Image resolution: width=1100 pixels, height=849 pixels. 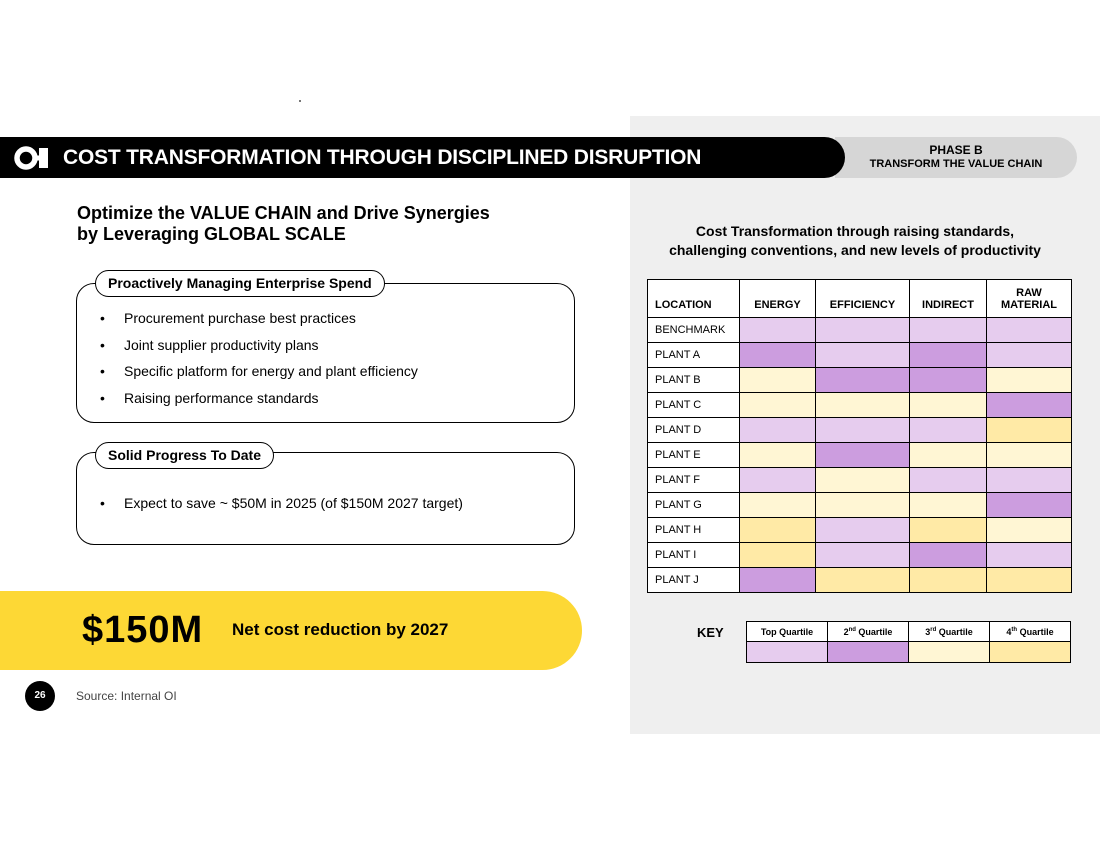 What do you see at coordinates (956, 150) in the screenshot?
I see `phase-line1: PHASE B` at bounding box center [956, 150].